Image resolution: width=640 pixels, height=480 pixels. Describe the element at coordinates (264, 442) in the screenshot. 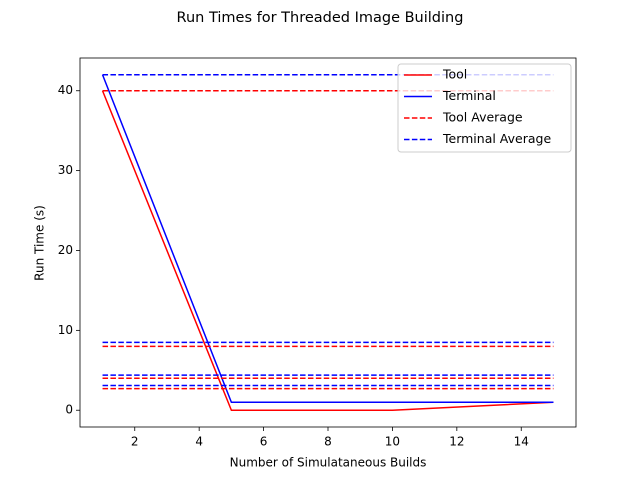

I see `x-tick-label: 6` at that location.